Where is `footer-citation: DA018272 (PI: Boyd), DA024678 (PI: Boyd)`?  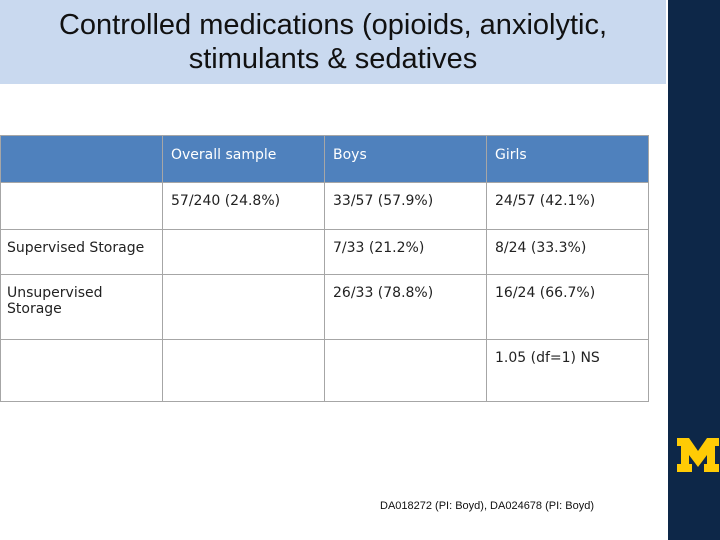
footer-citation: DA018272 (PI: Boyd), DA024678 (PI: Boyd) is located at coordinates (487, 506).